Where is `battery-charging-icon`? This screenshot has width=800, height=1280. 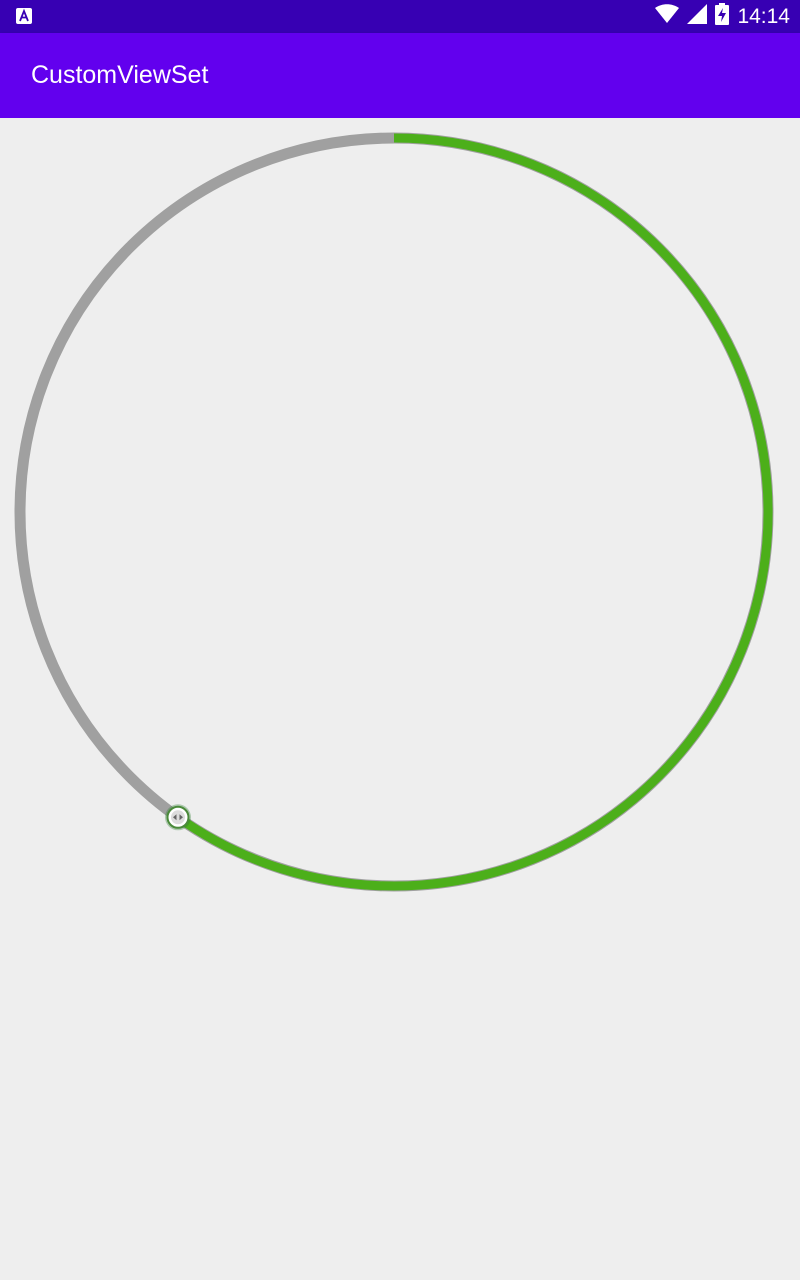
battery-charging-icon is located at coordinates (722, 16).